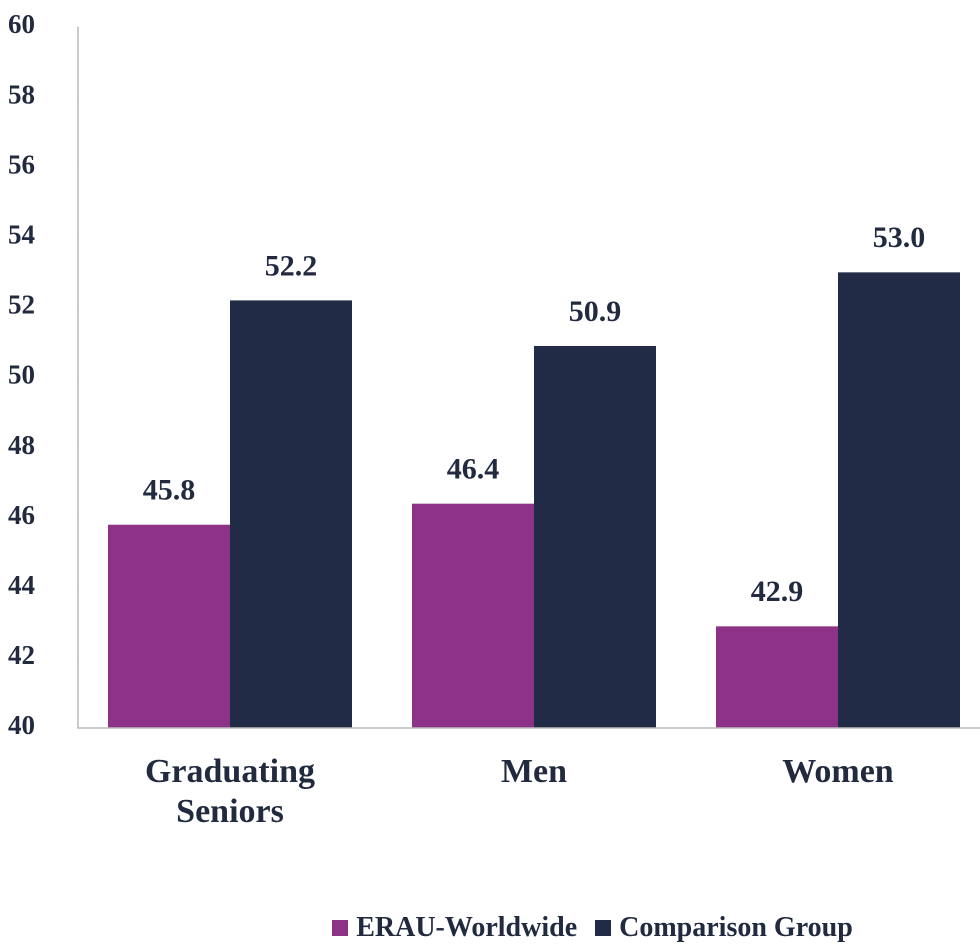 This screenshot has width=980, height=944. Describe the element at coordinates (473, 469) in the screenshot. I see `value-label: 46.4` at that location.